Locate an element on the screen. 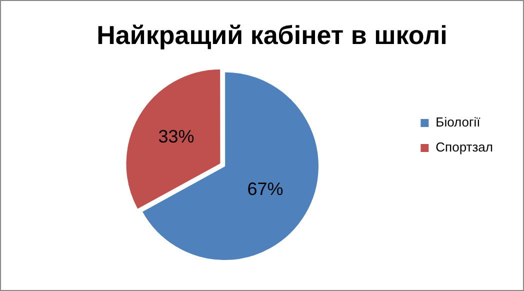  legend-label: Спортзал is located at coordinates (465, 147).